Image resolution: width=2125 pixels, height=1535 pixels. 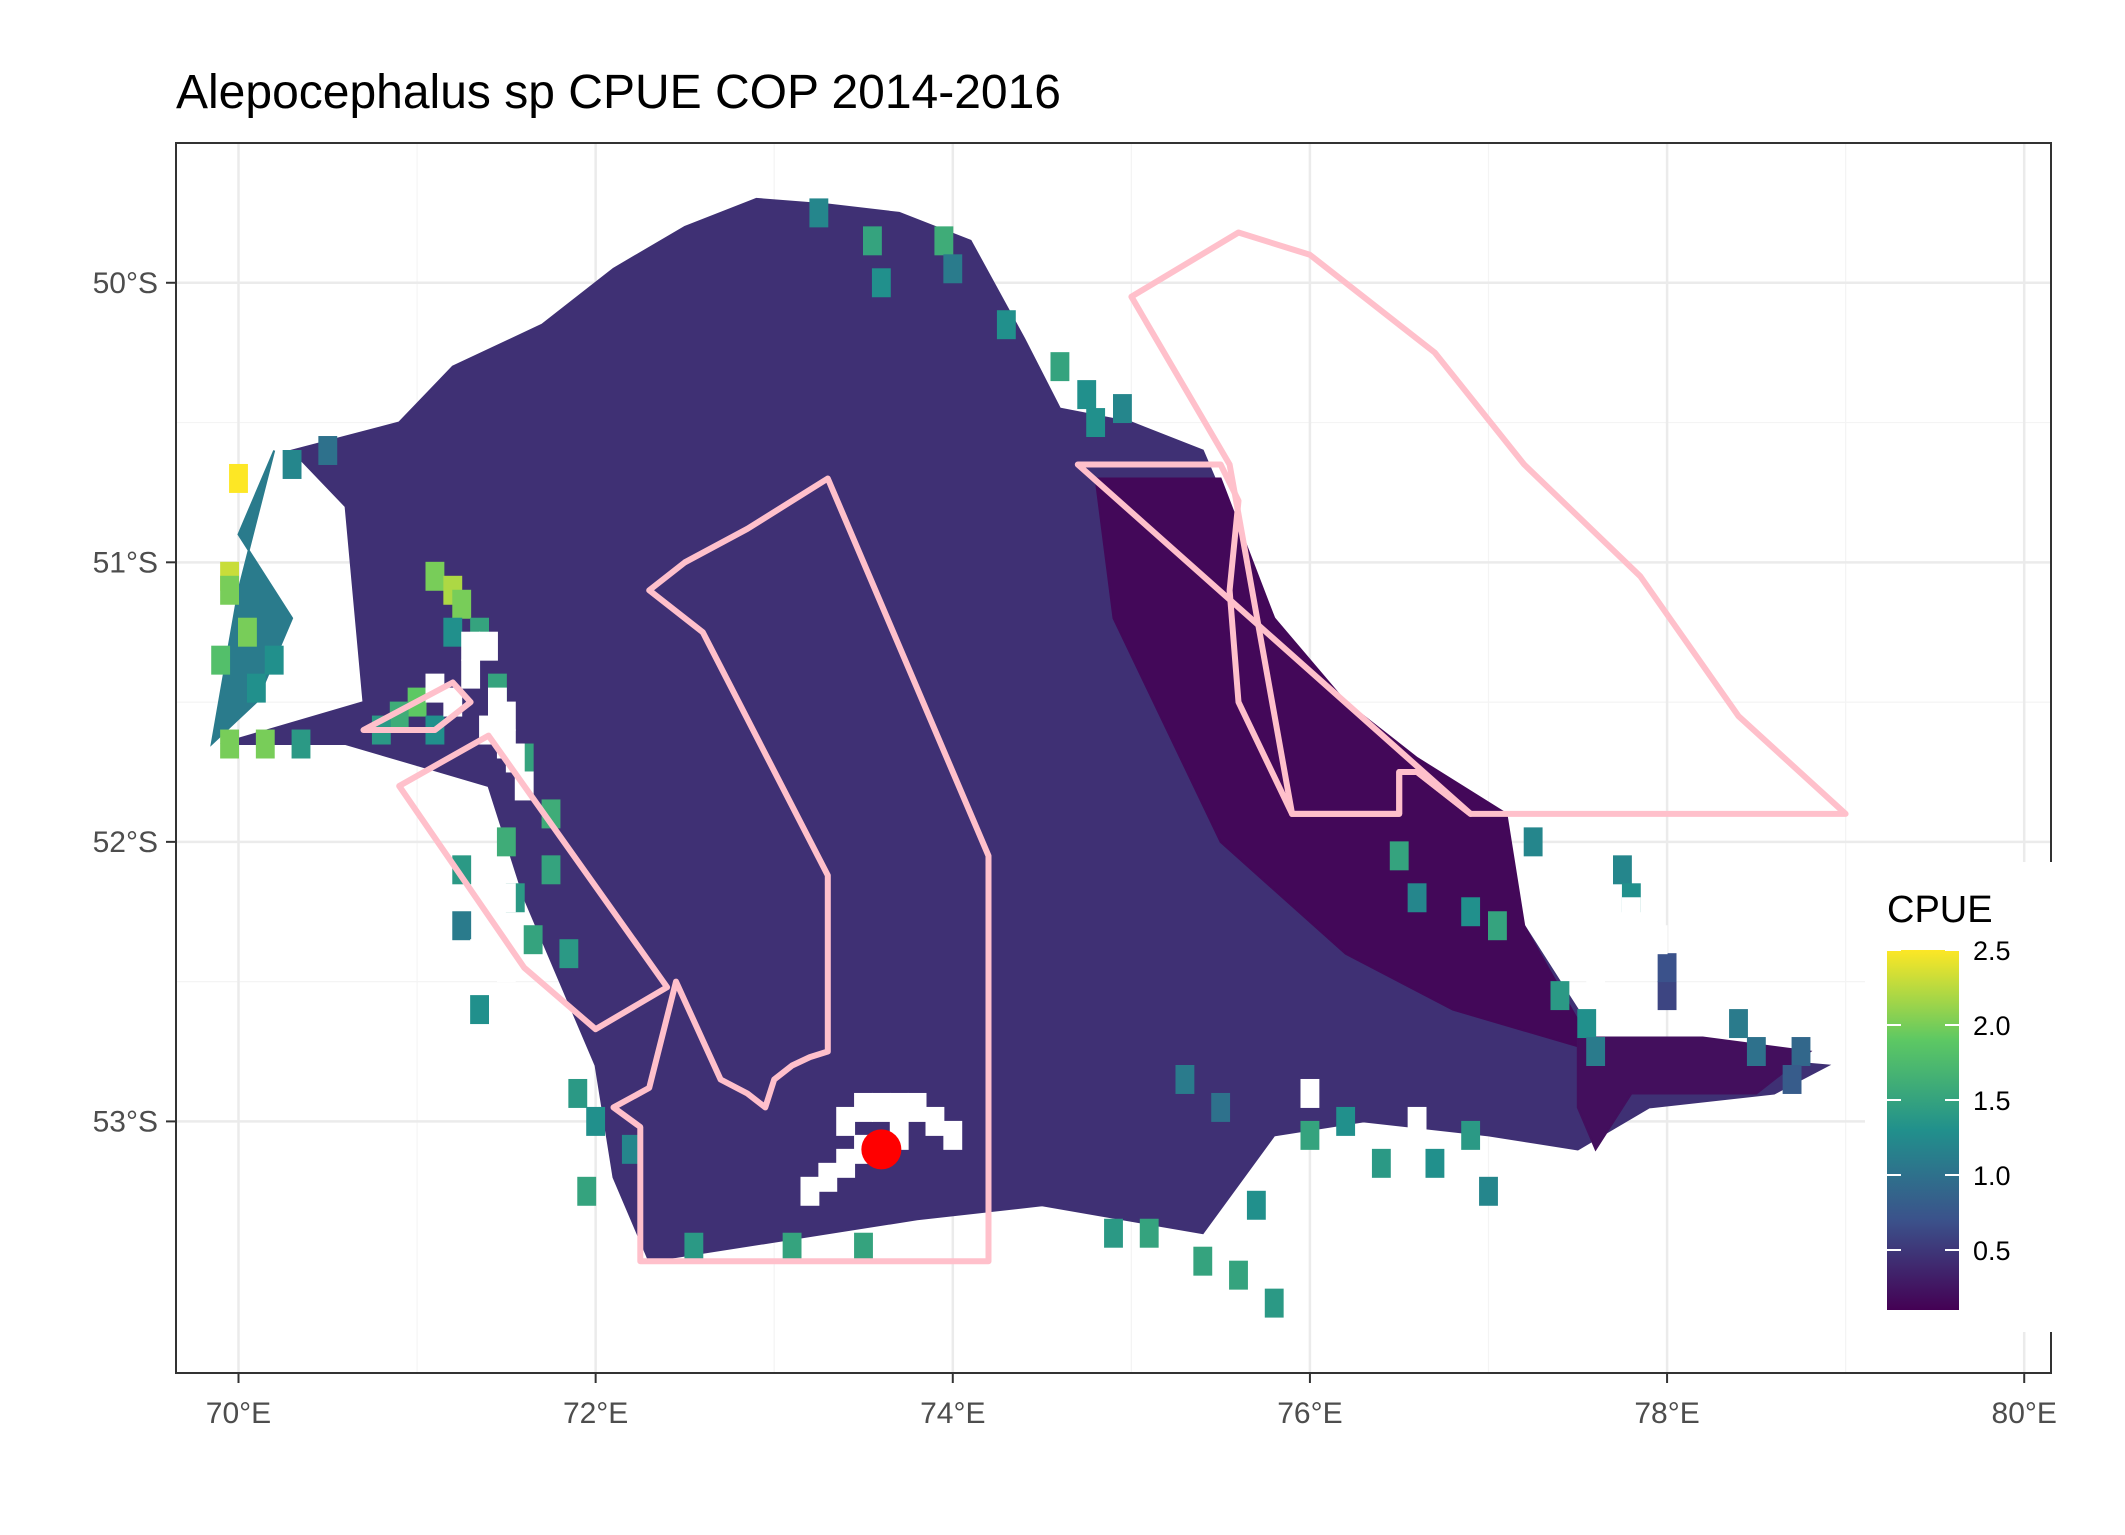 What do you see at coordinates (417, 706) in the screenshot?
I see `area-outline-western-triangle` at bounding box center [417, 706].